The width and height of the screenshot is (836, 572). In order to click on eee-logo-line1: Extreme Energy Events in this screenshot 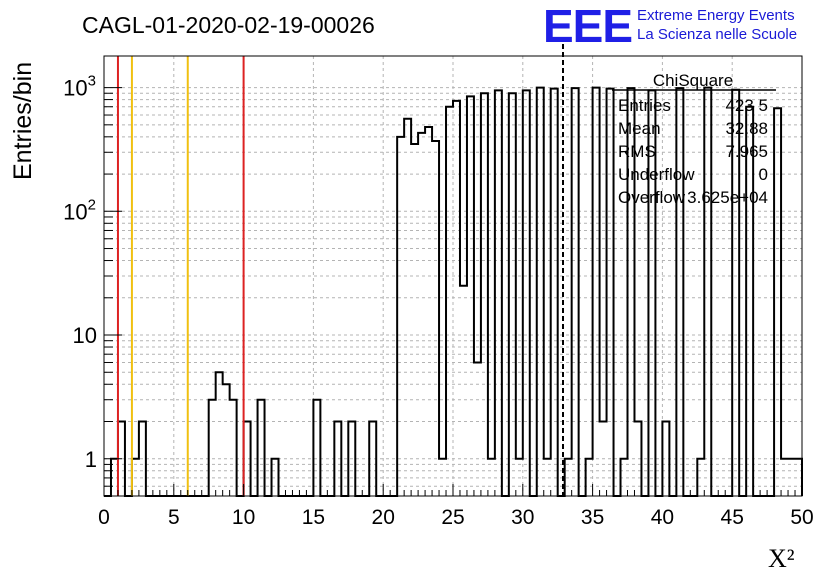, I will do `click(716, 15)`.